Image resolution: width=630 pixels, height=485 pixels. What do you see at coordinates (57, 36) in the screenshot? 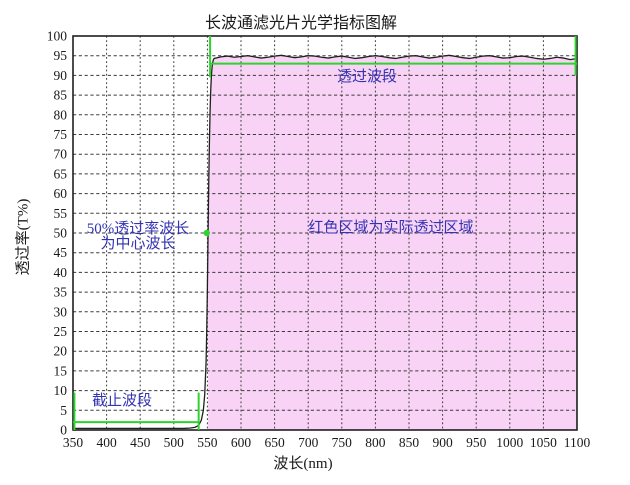
I see `y-tick-label: 100` at bounding box center [57, 36].